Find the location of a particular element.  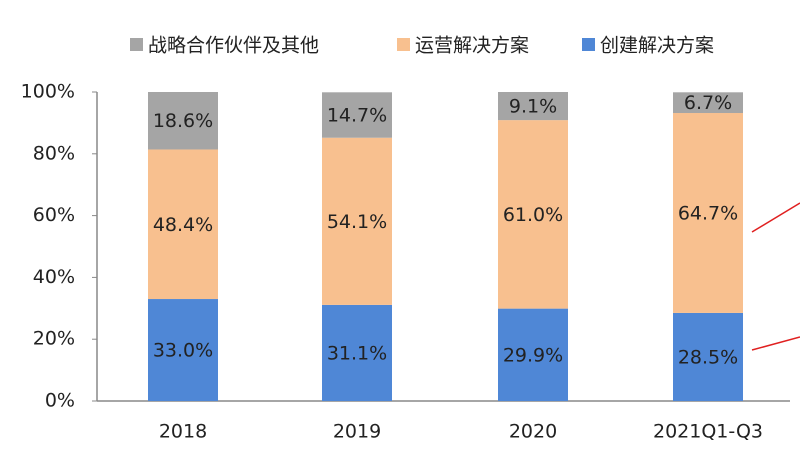

x-tick-label: 2019 is located at coordinates (357, 432).